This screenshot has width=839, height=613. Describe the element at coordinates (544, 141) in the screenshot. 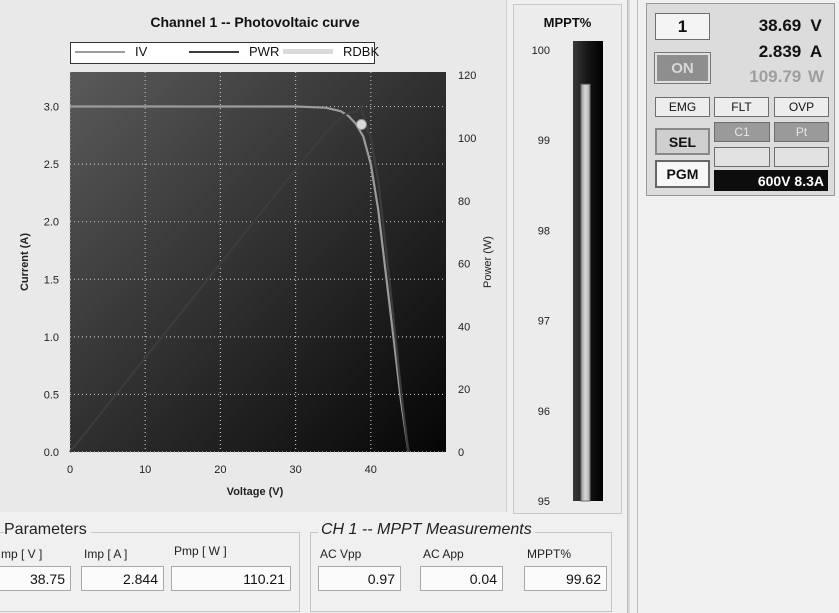

I see `mppt-gauge-tick-label: 99` at that location.